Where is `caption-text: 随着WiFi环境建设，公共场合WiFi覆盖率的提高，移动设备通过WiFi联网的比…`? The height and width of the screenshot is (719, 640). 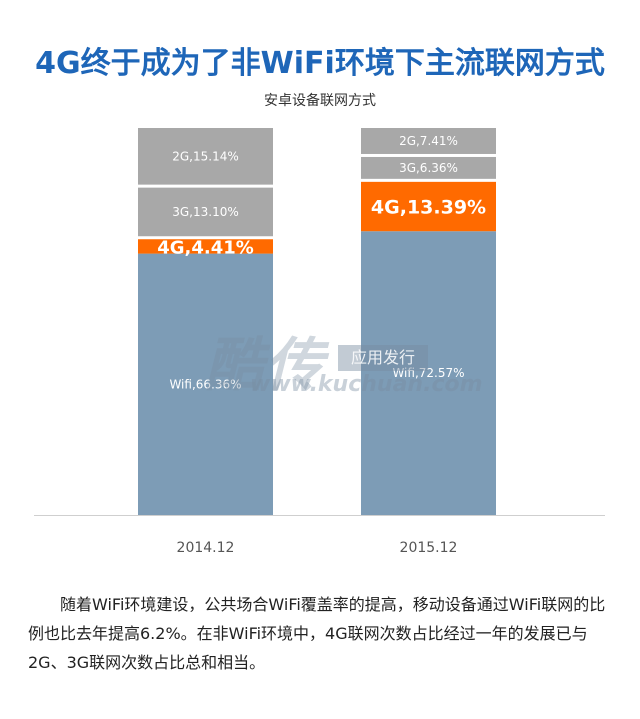 caption-text: 随着WiFi环境建设，公共场合WiFi覆盖率的提高，移动设备通过WiFi联网的比… is located at coordinates (317, 633).